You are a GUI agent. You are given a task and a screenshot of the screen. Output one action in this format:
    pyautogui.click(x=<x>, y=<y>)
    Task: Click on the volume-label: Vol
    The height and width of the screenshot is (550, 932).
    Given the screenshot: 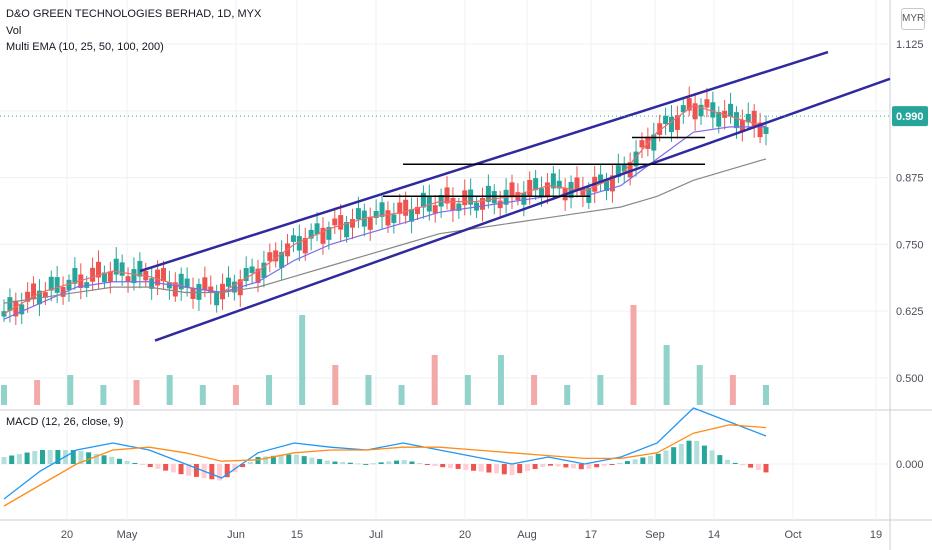 What is the action you would take?
    pyautogui.click(x=14, y=31)
    